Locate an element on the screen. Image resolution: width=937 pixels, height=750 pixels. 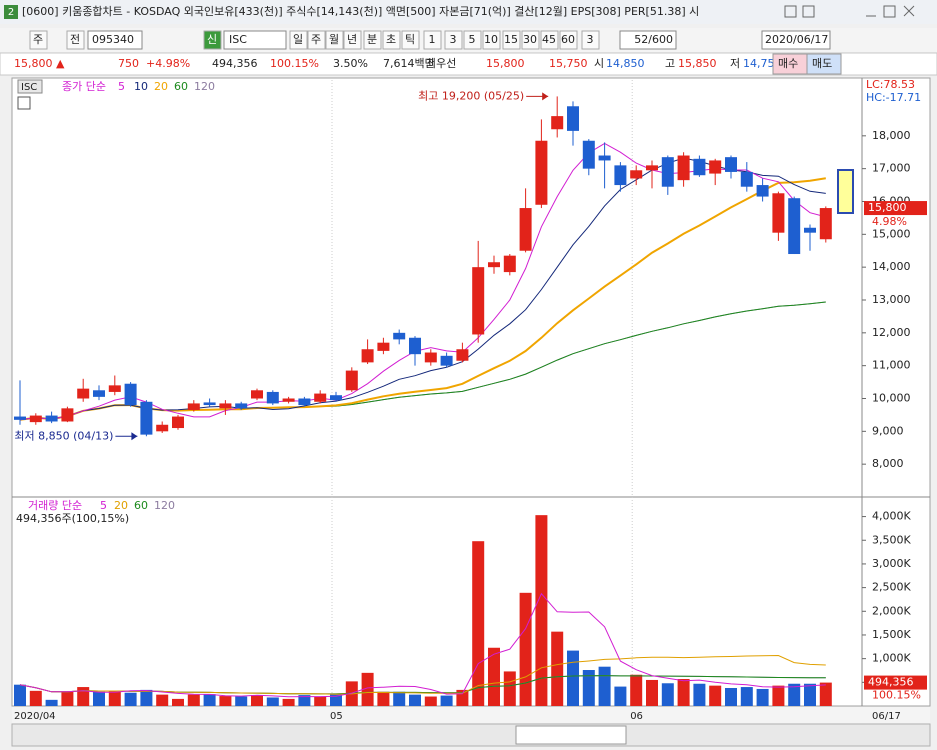
scrollbar is located at coordinates (471, 735).